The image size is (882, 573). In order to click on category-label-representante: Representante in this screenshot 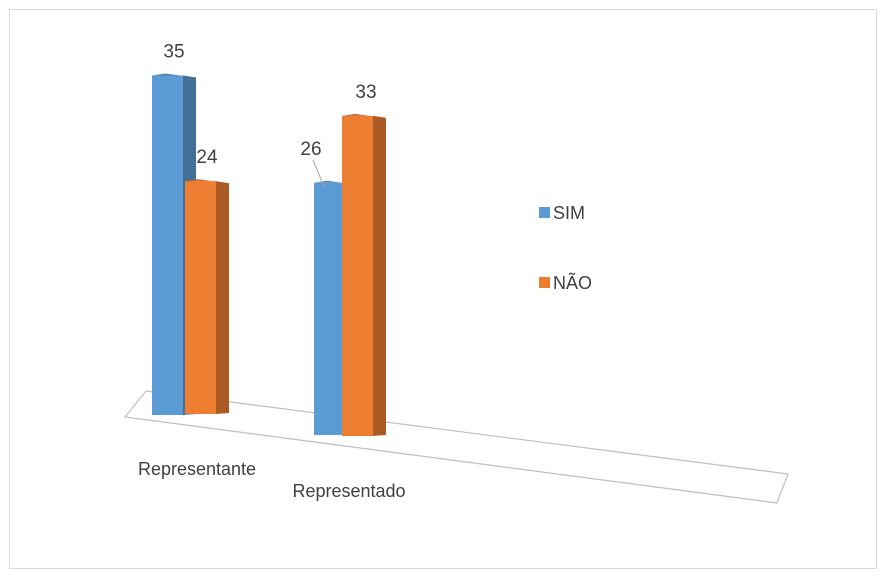, I will do `click(197, 469)`.